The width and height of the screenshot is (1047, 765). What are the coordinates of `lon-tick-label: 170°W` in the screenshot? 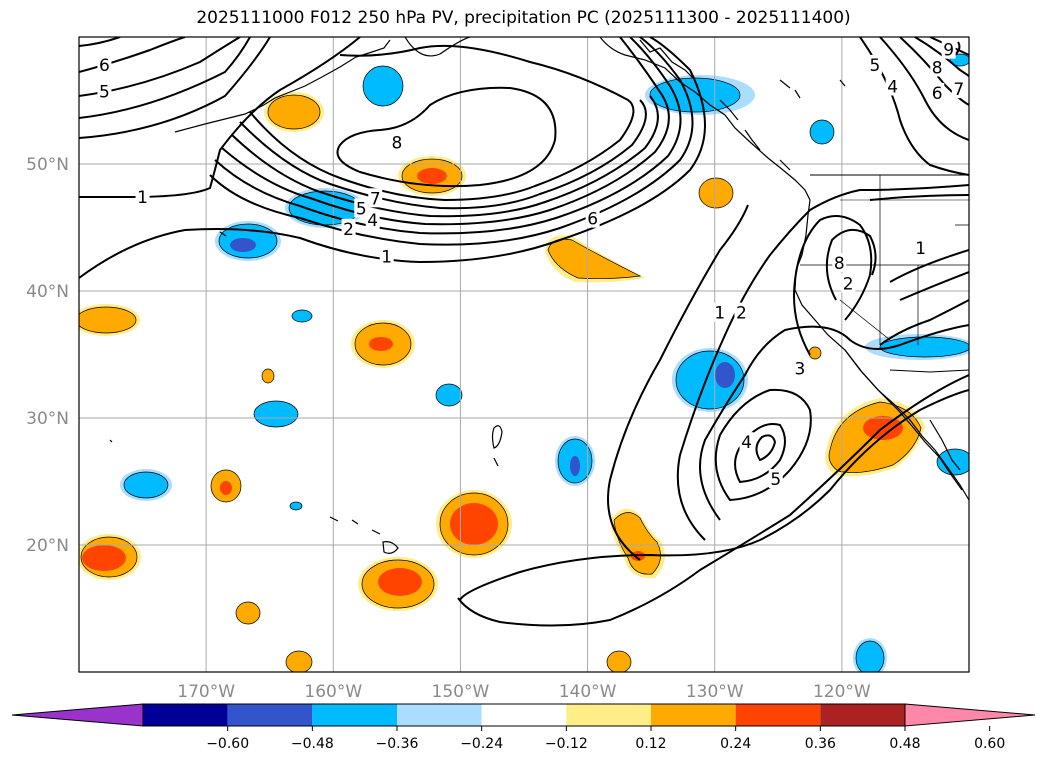 It's located at (206, 692).